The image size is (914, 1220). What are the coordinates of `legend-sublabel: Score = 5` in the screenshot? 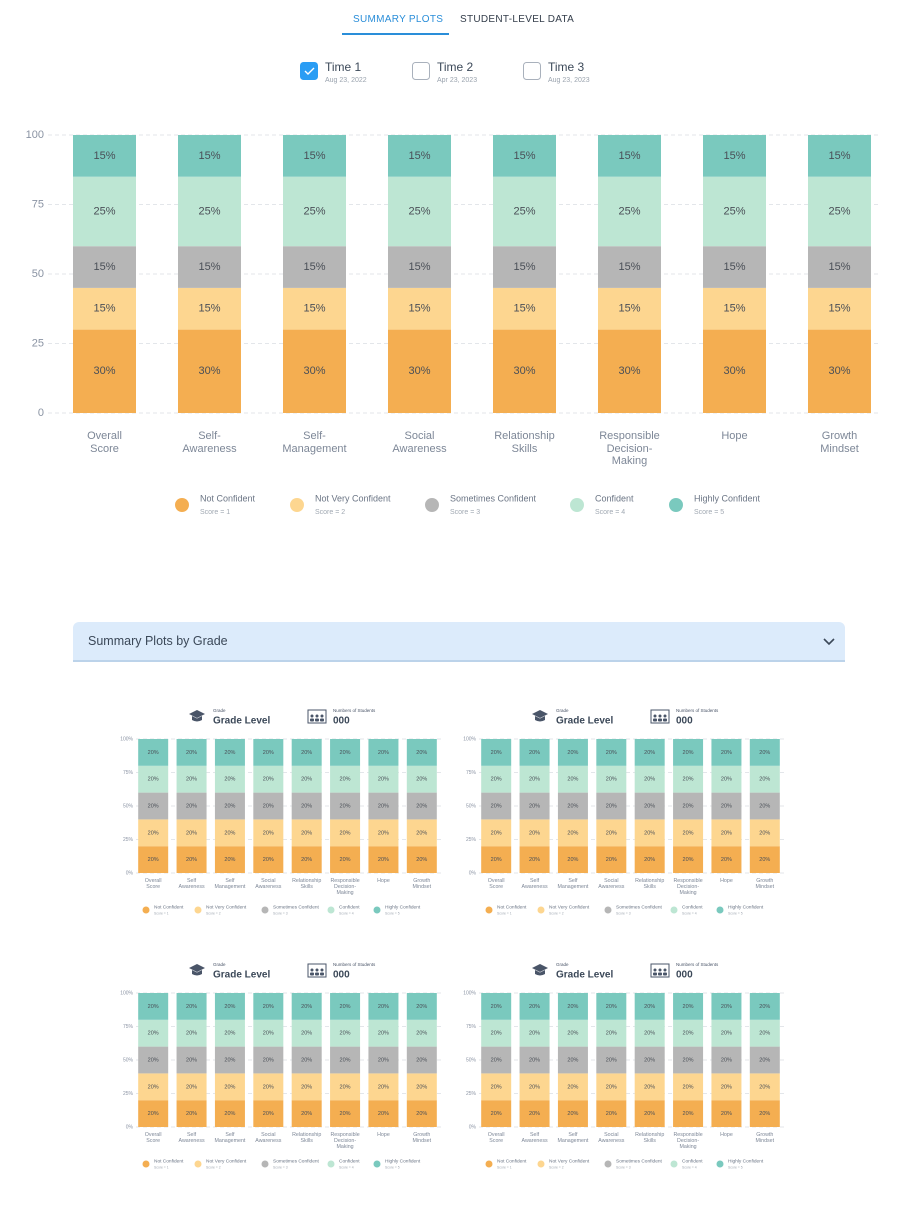 It's located at (735, 1167).